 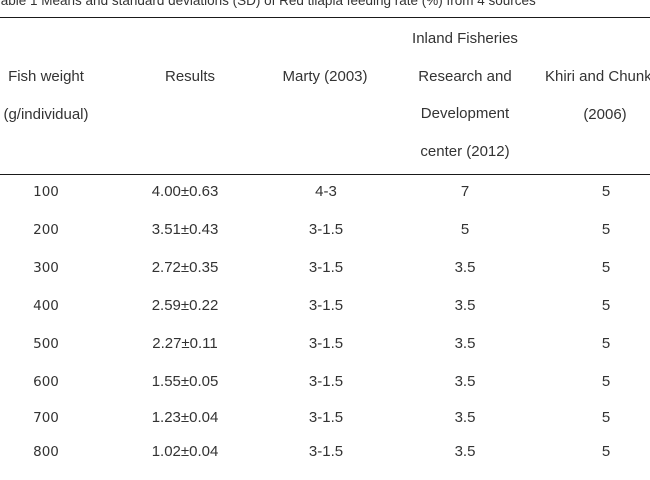 I want to click on cell-weight: 100, so click(x=46, y=192).